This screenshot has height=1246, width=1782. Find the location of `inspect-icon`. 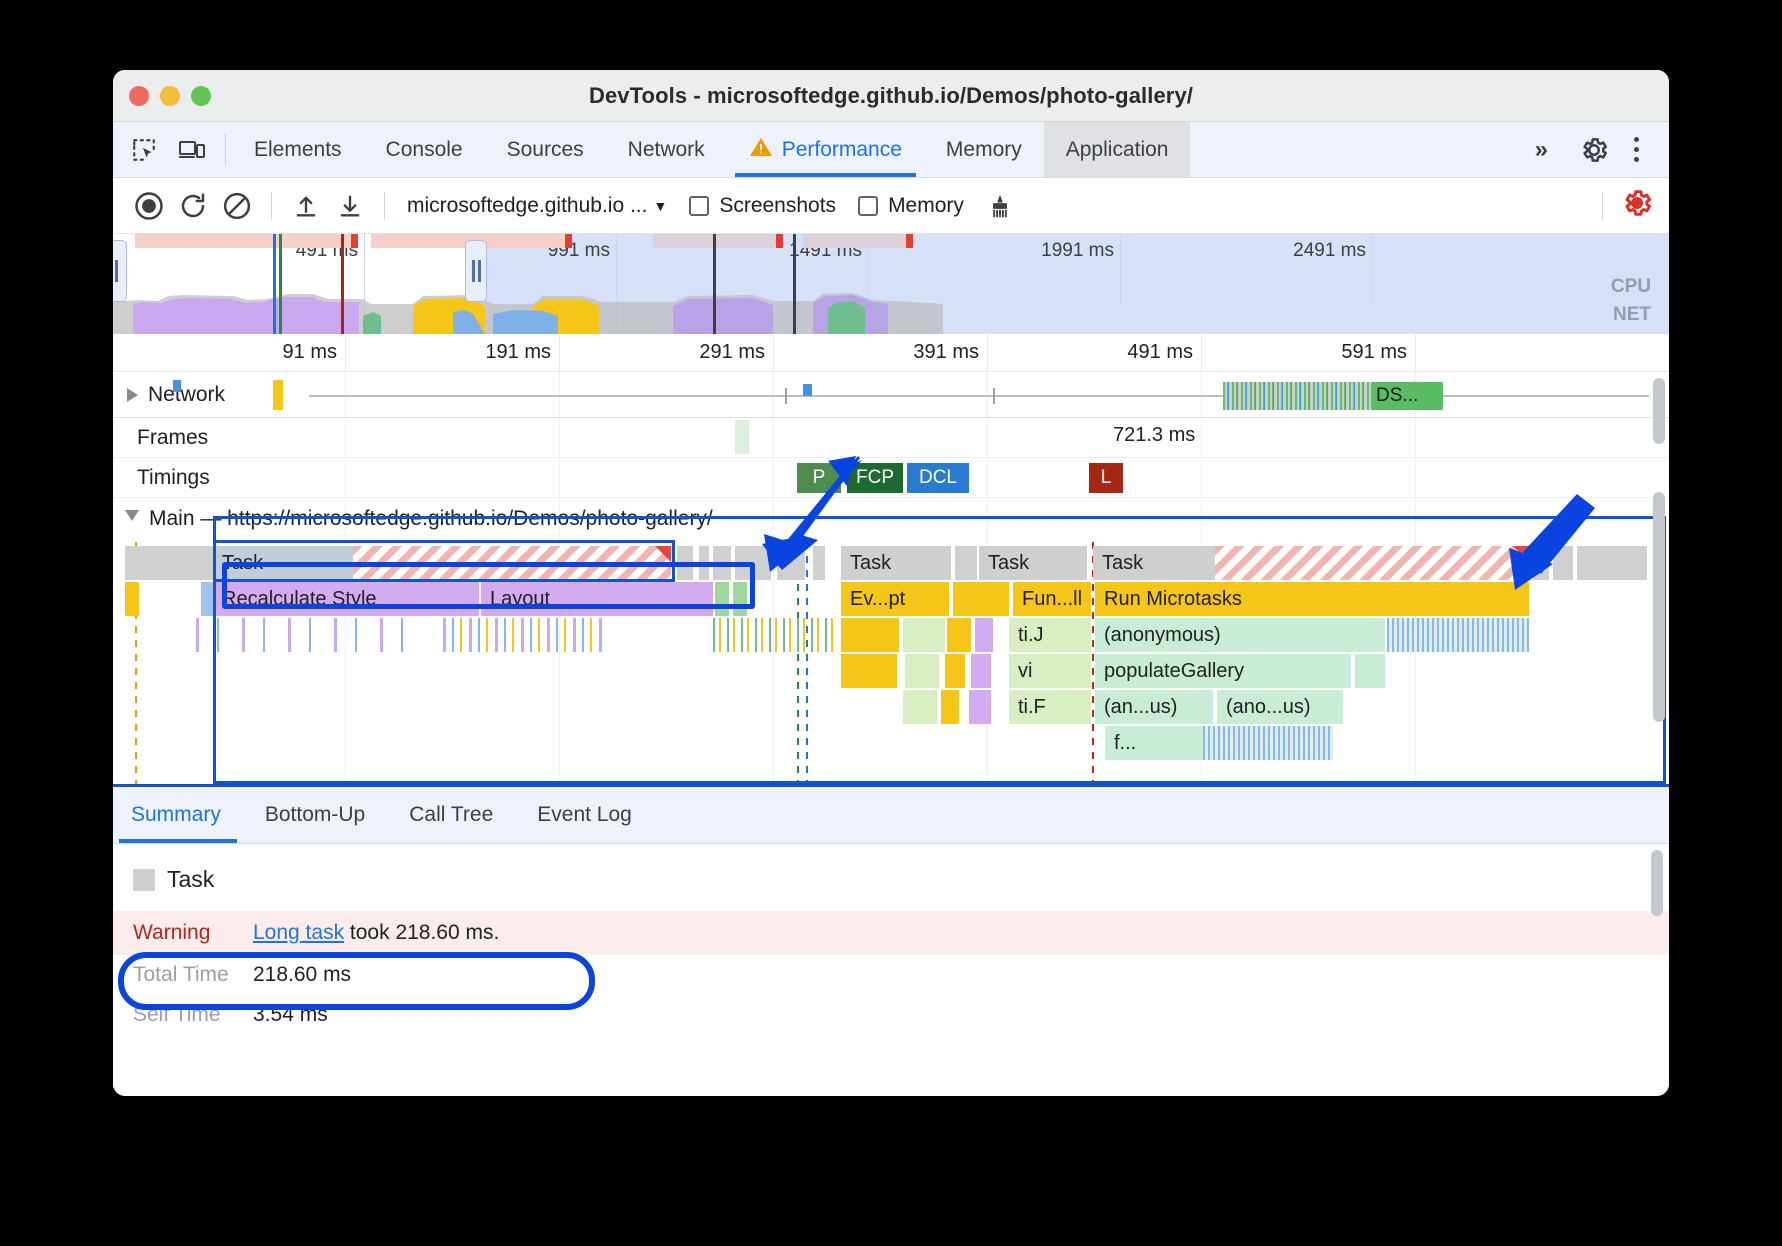

inspect-icon is located at coordinates (144, 150).